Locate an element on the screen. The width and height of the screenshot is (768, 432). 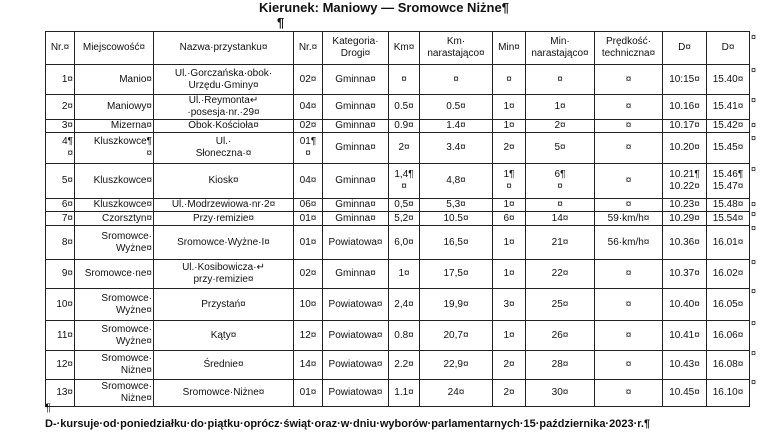
table-cell: 10.17¤ is located at coordinates (684, 126).